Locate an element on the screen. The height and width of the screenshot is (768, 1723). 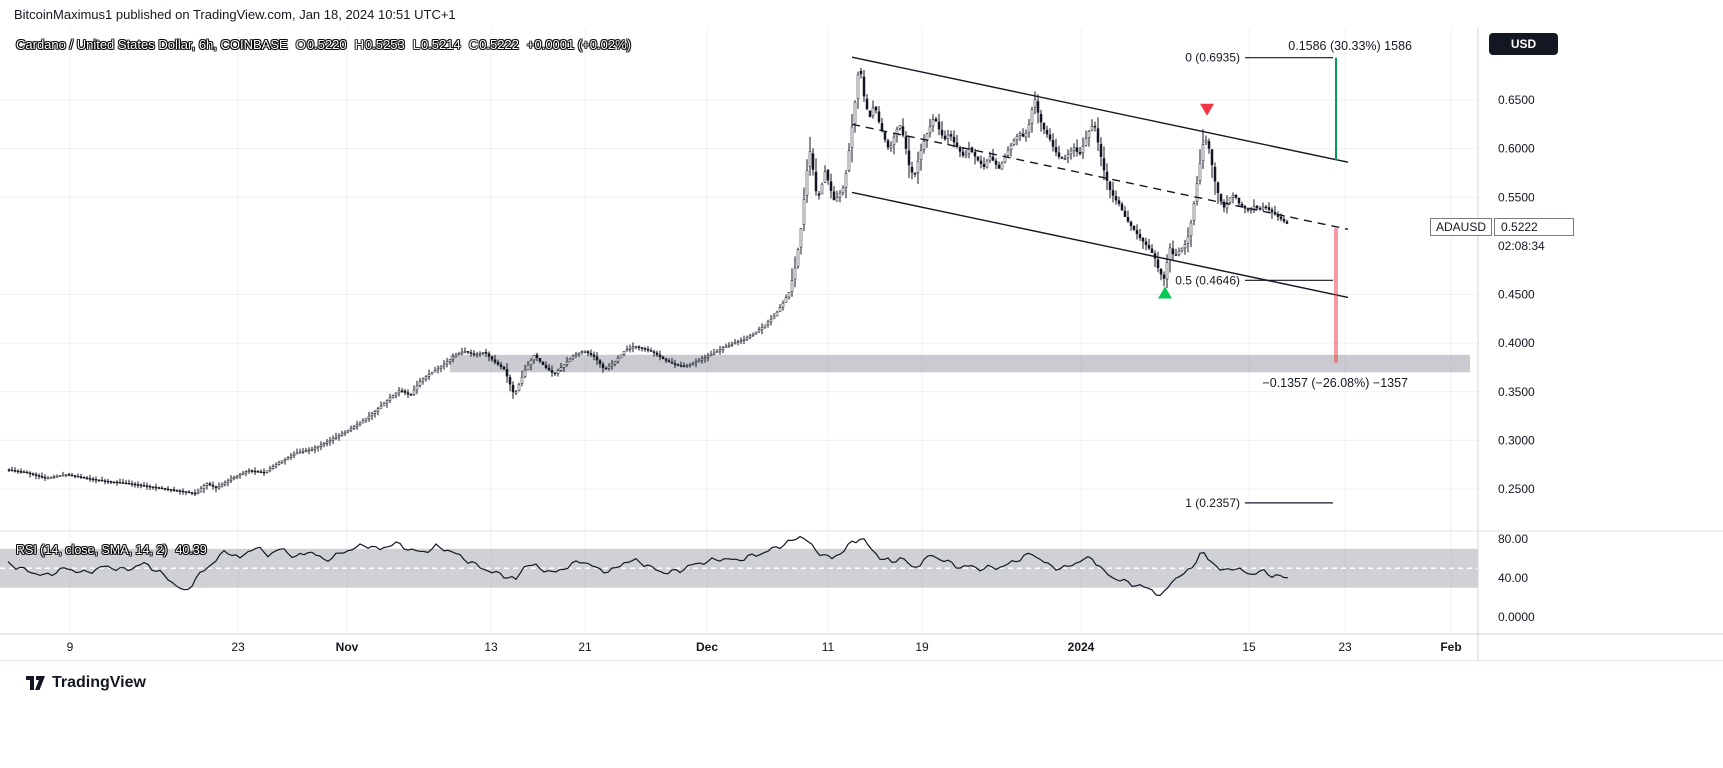
ohlc-close-label: C is located at coordinates (473, 44).